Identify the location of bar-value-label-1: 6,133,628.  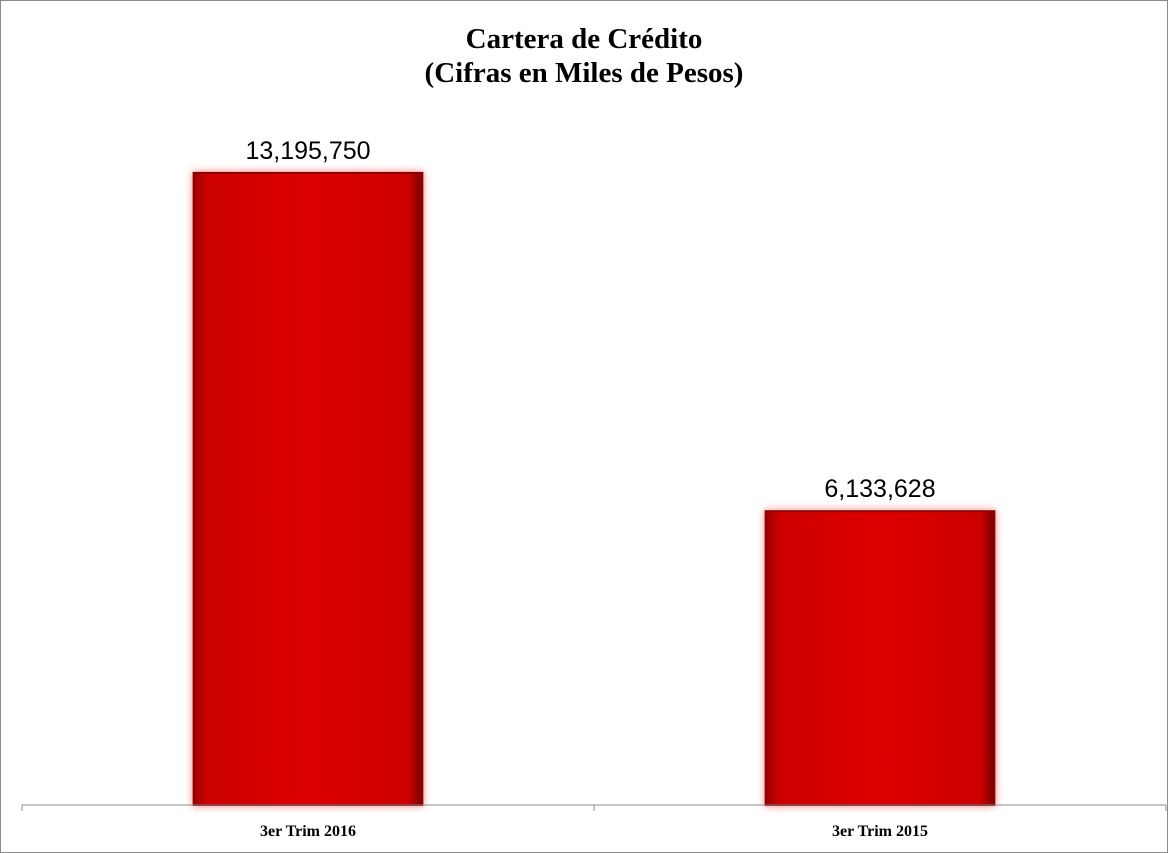
(879, 489).